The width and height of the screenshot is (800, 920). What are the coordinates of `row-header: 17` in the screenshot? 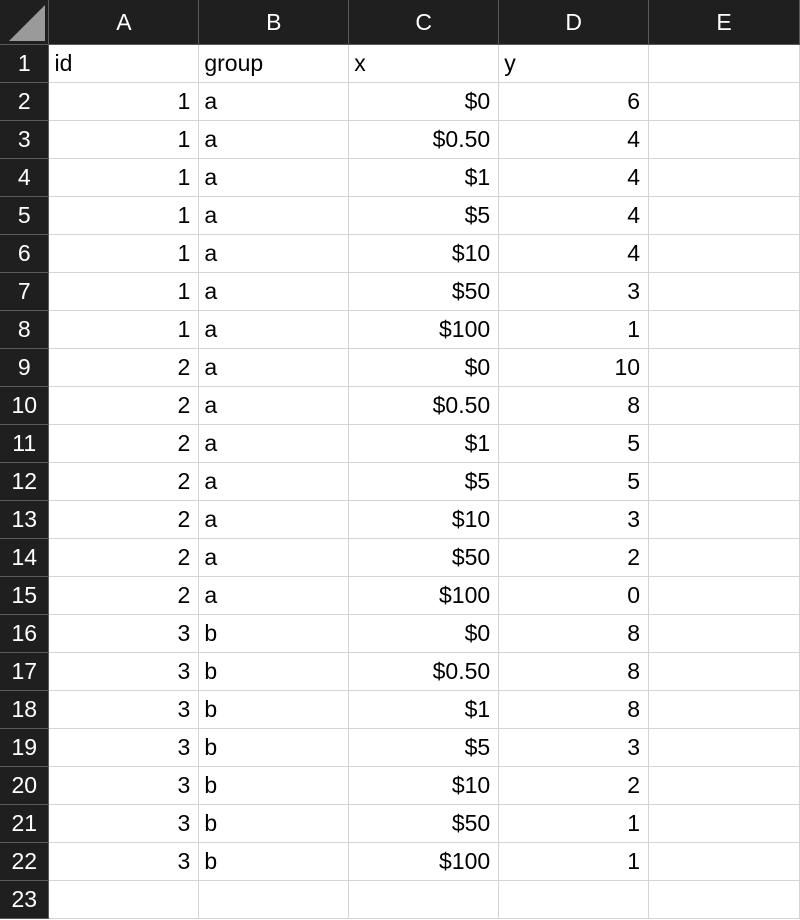 It's located at (25, 671).